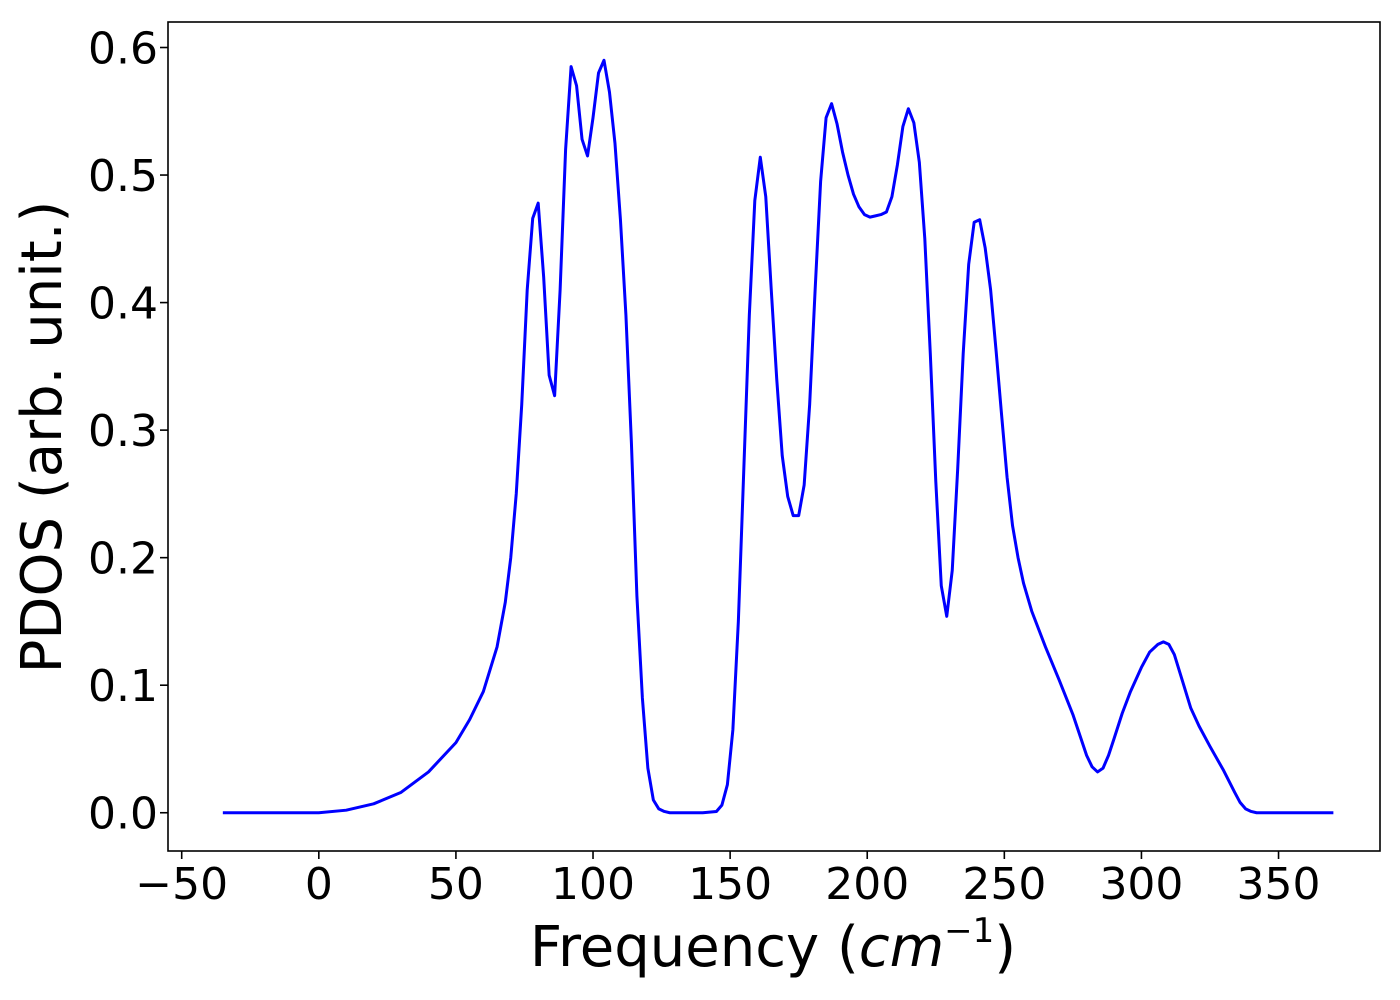 This screenshot has height=1000, width=1400. Describe the element at coordinates (123, 431) in the screenshot. I see `y-tick-label: 0.3` at that location.